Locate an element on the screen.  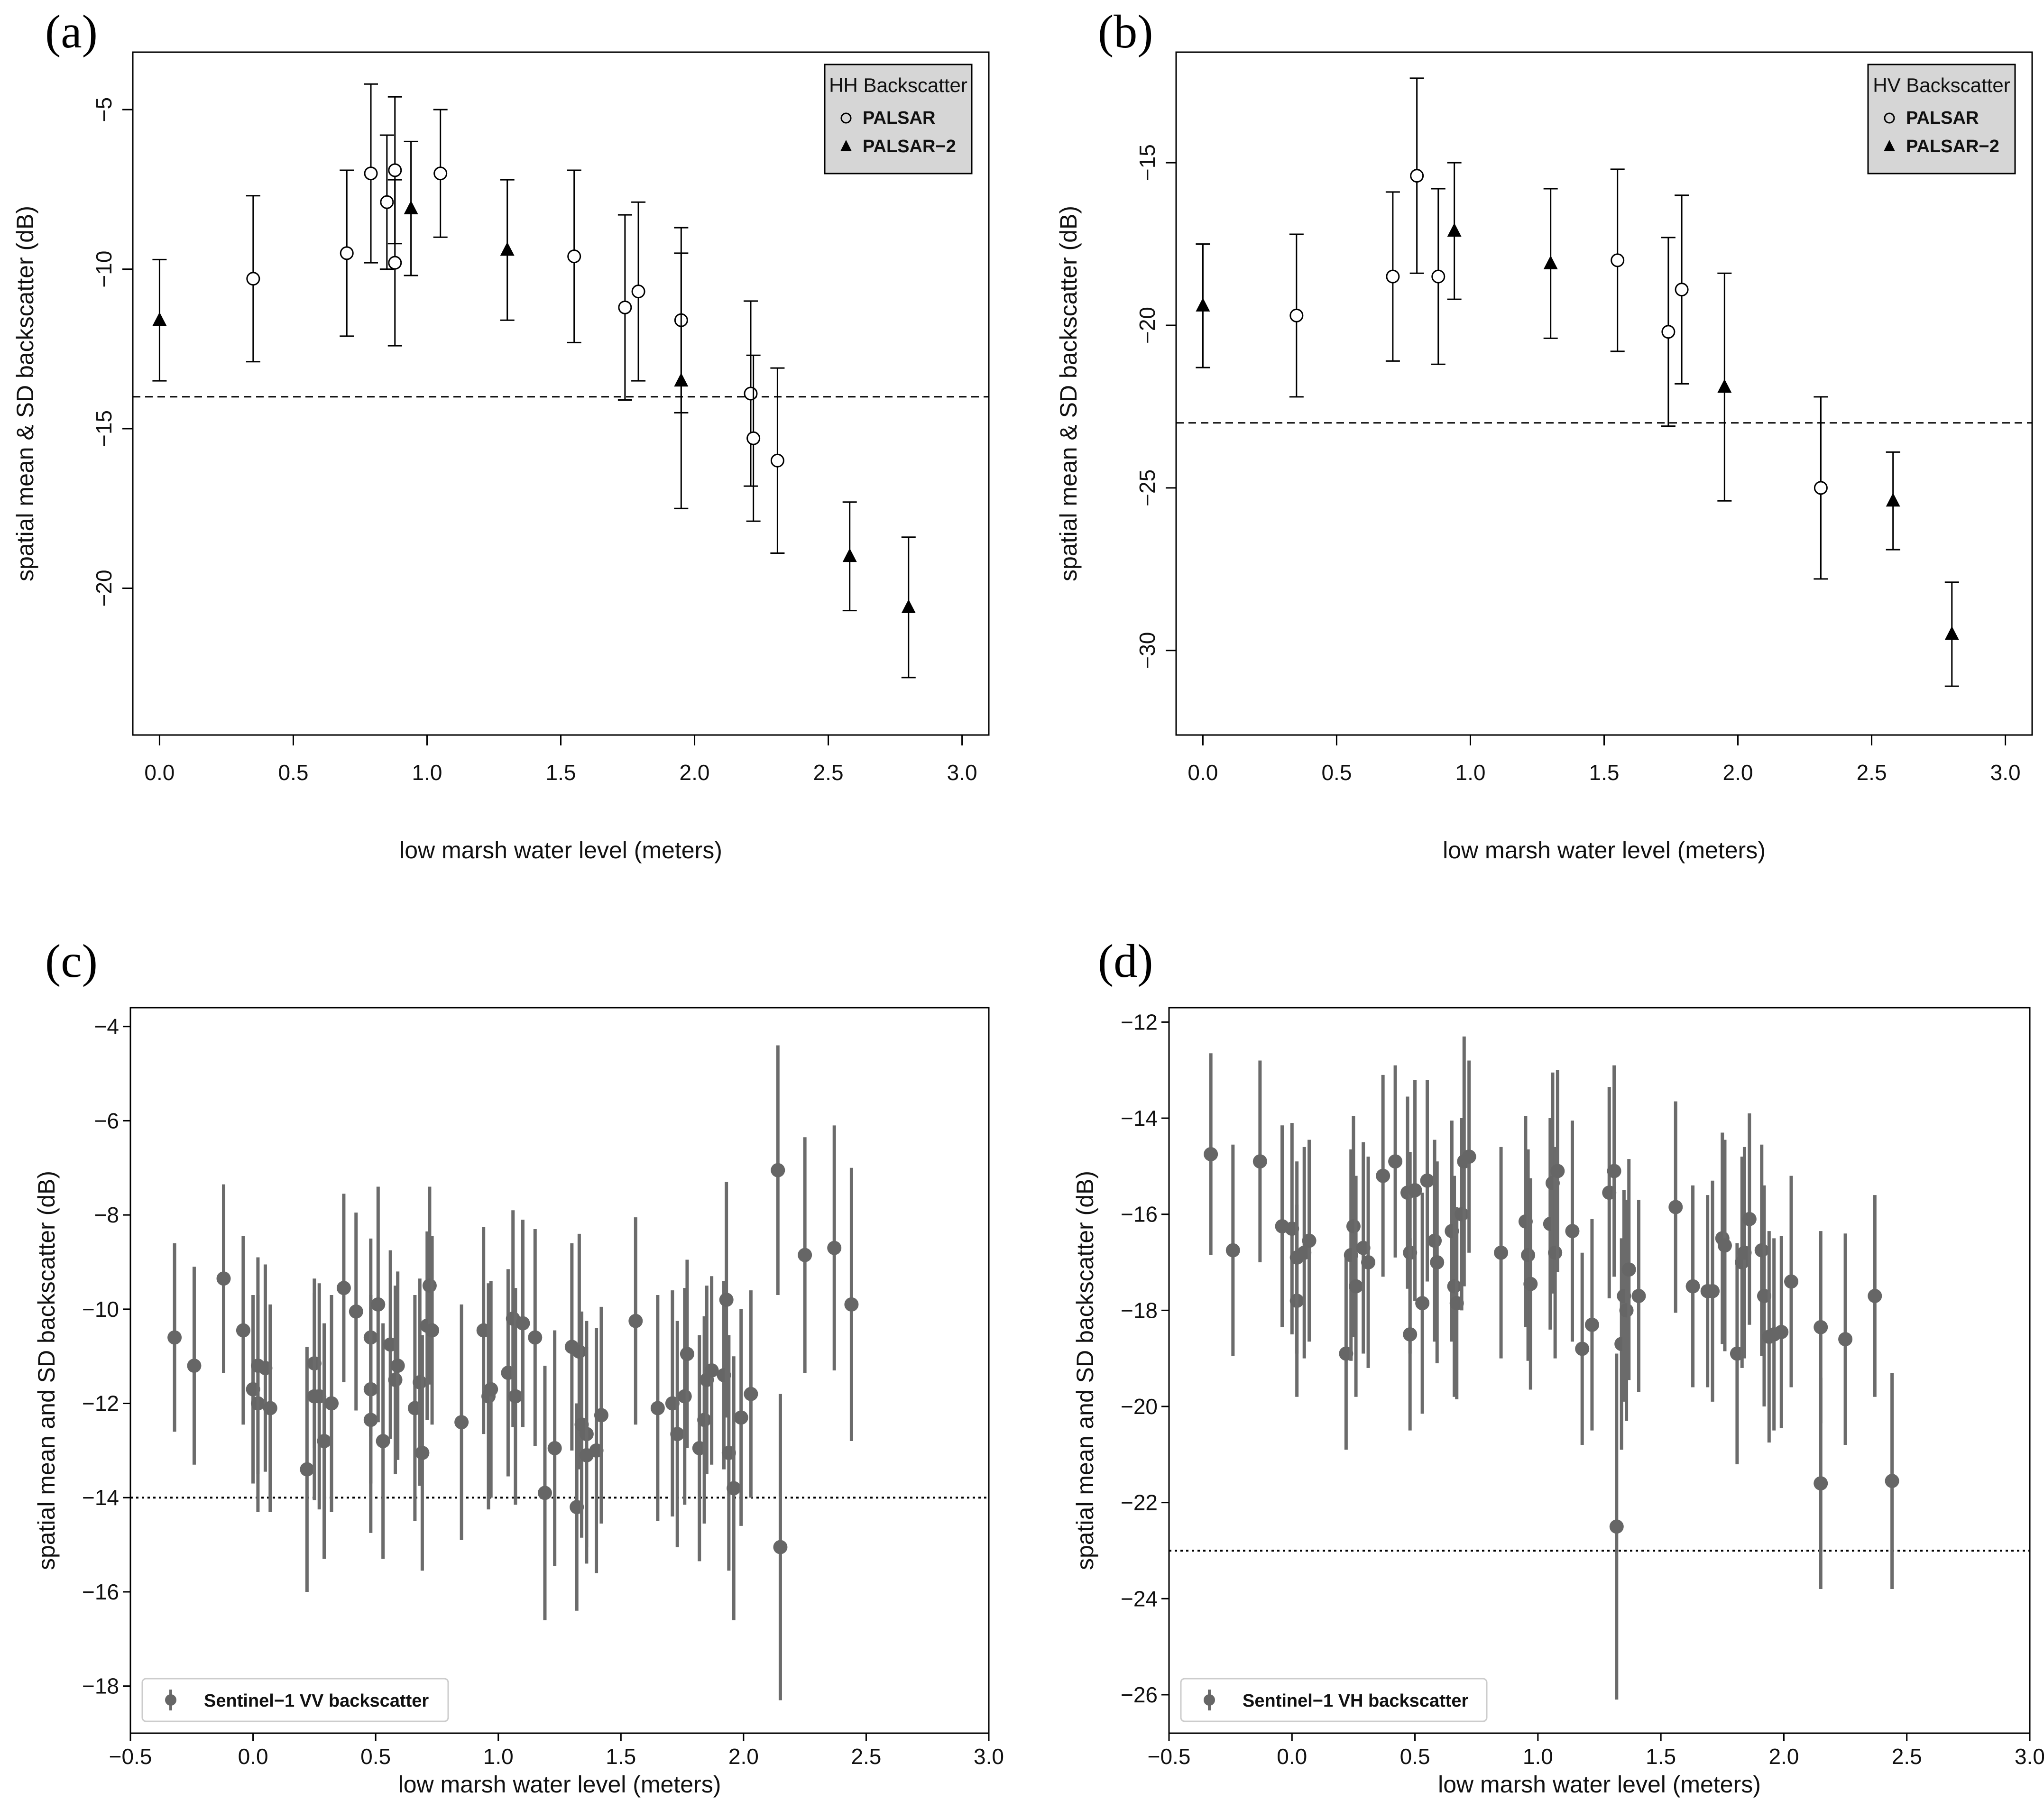
y-axis-label-b: spatial mean & SD backscatter (dB) is located at coordinates (1069, 393).